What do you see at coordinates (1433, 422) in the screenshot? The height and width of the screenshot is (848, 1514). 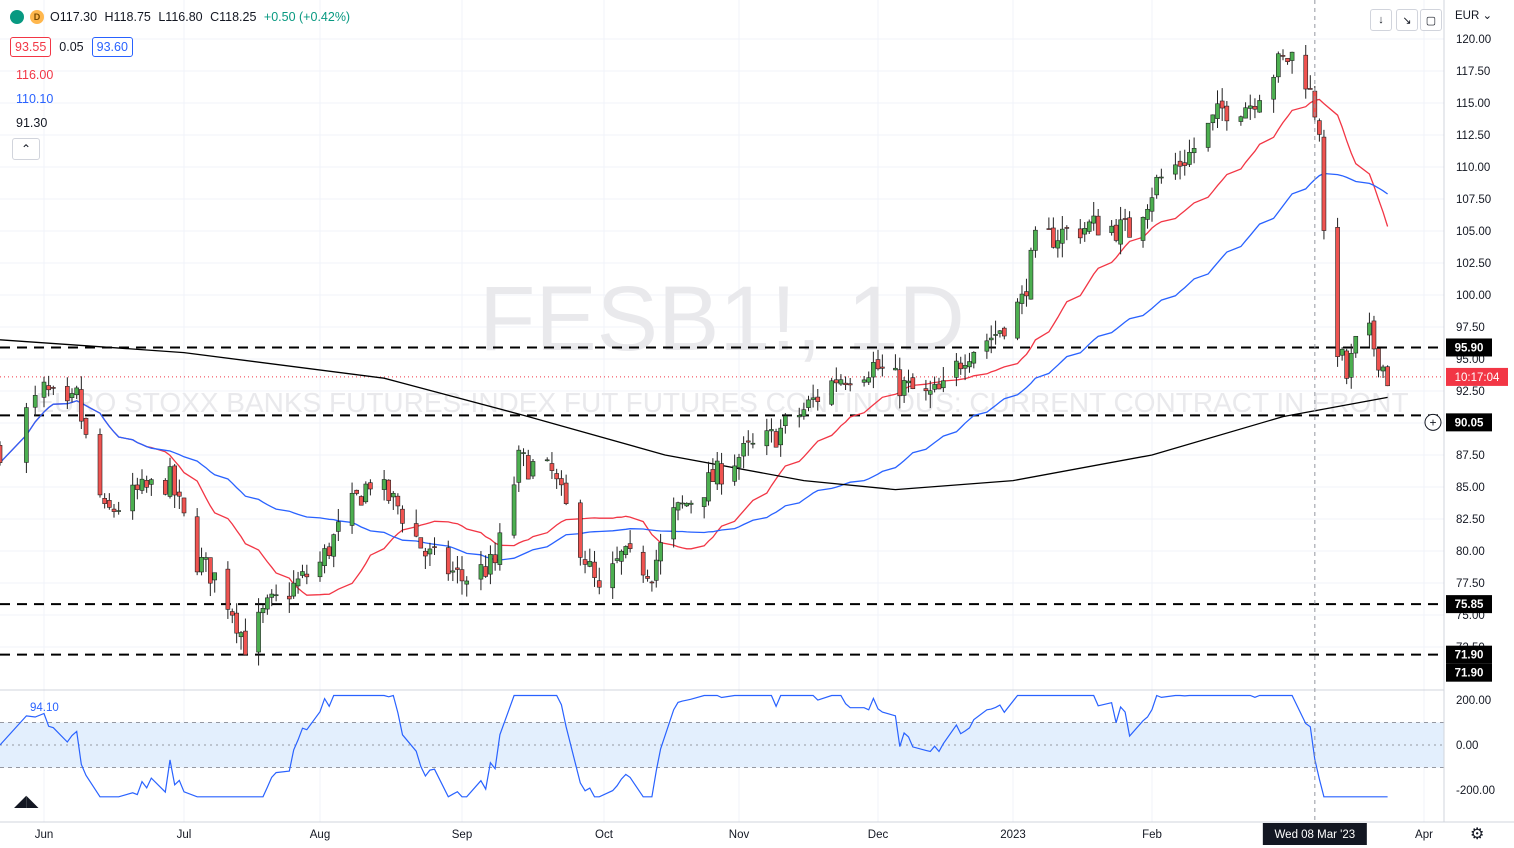 I see `add-alert-plus-icon` at bounding box center [1433, 422].